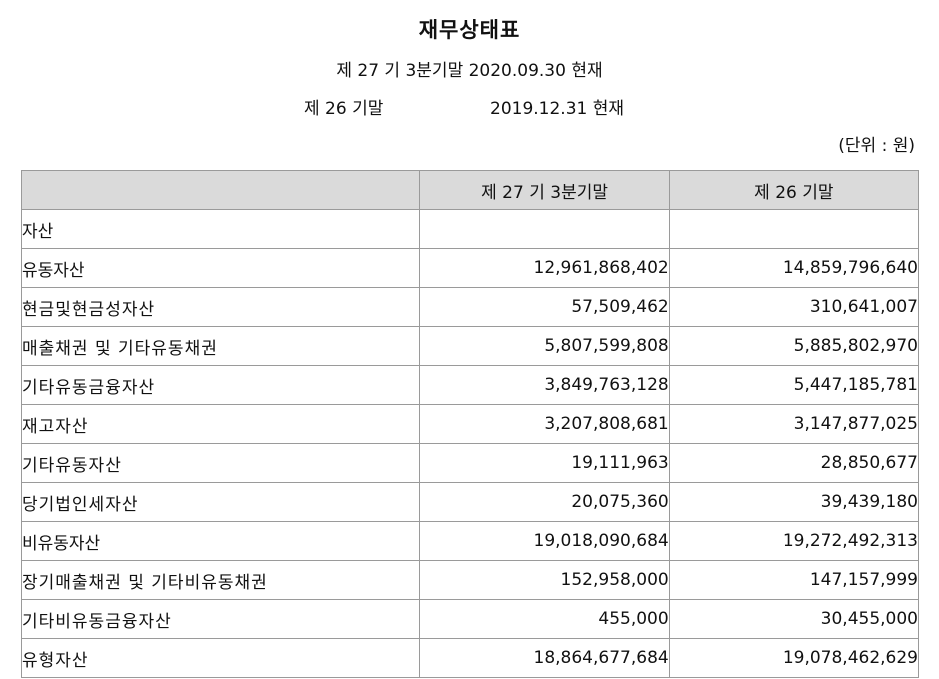  What do you see at coordinates (544, 541) in the screenshot?
I see `current-period-value: 19,018,090,684` at bounding box center [544, 541].